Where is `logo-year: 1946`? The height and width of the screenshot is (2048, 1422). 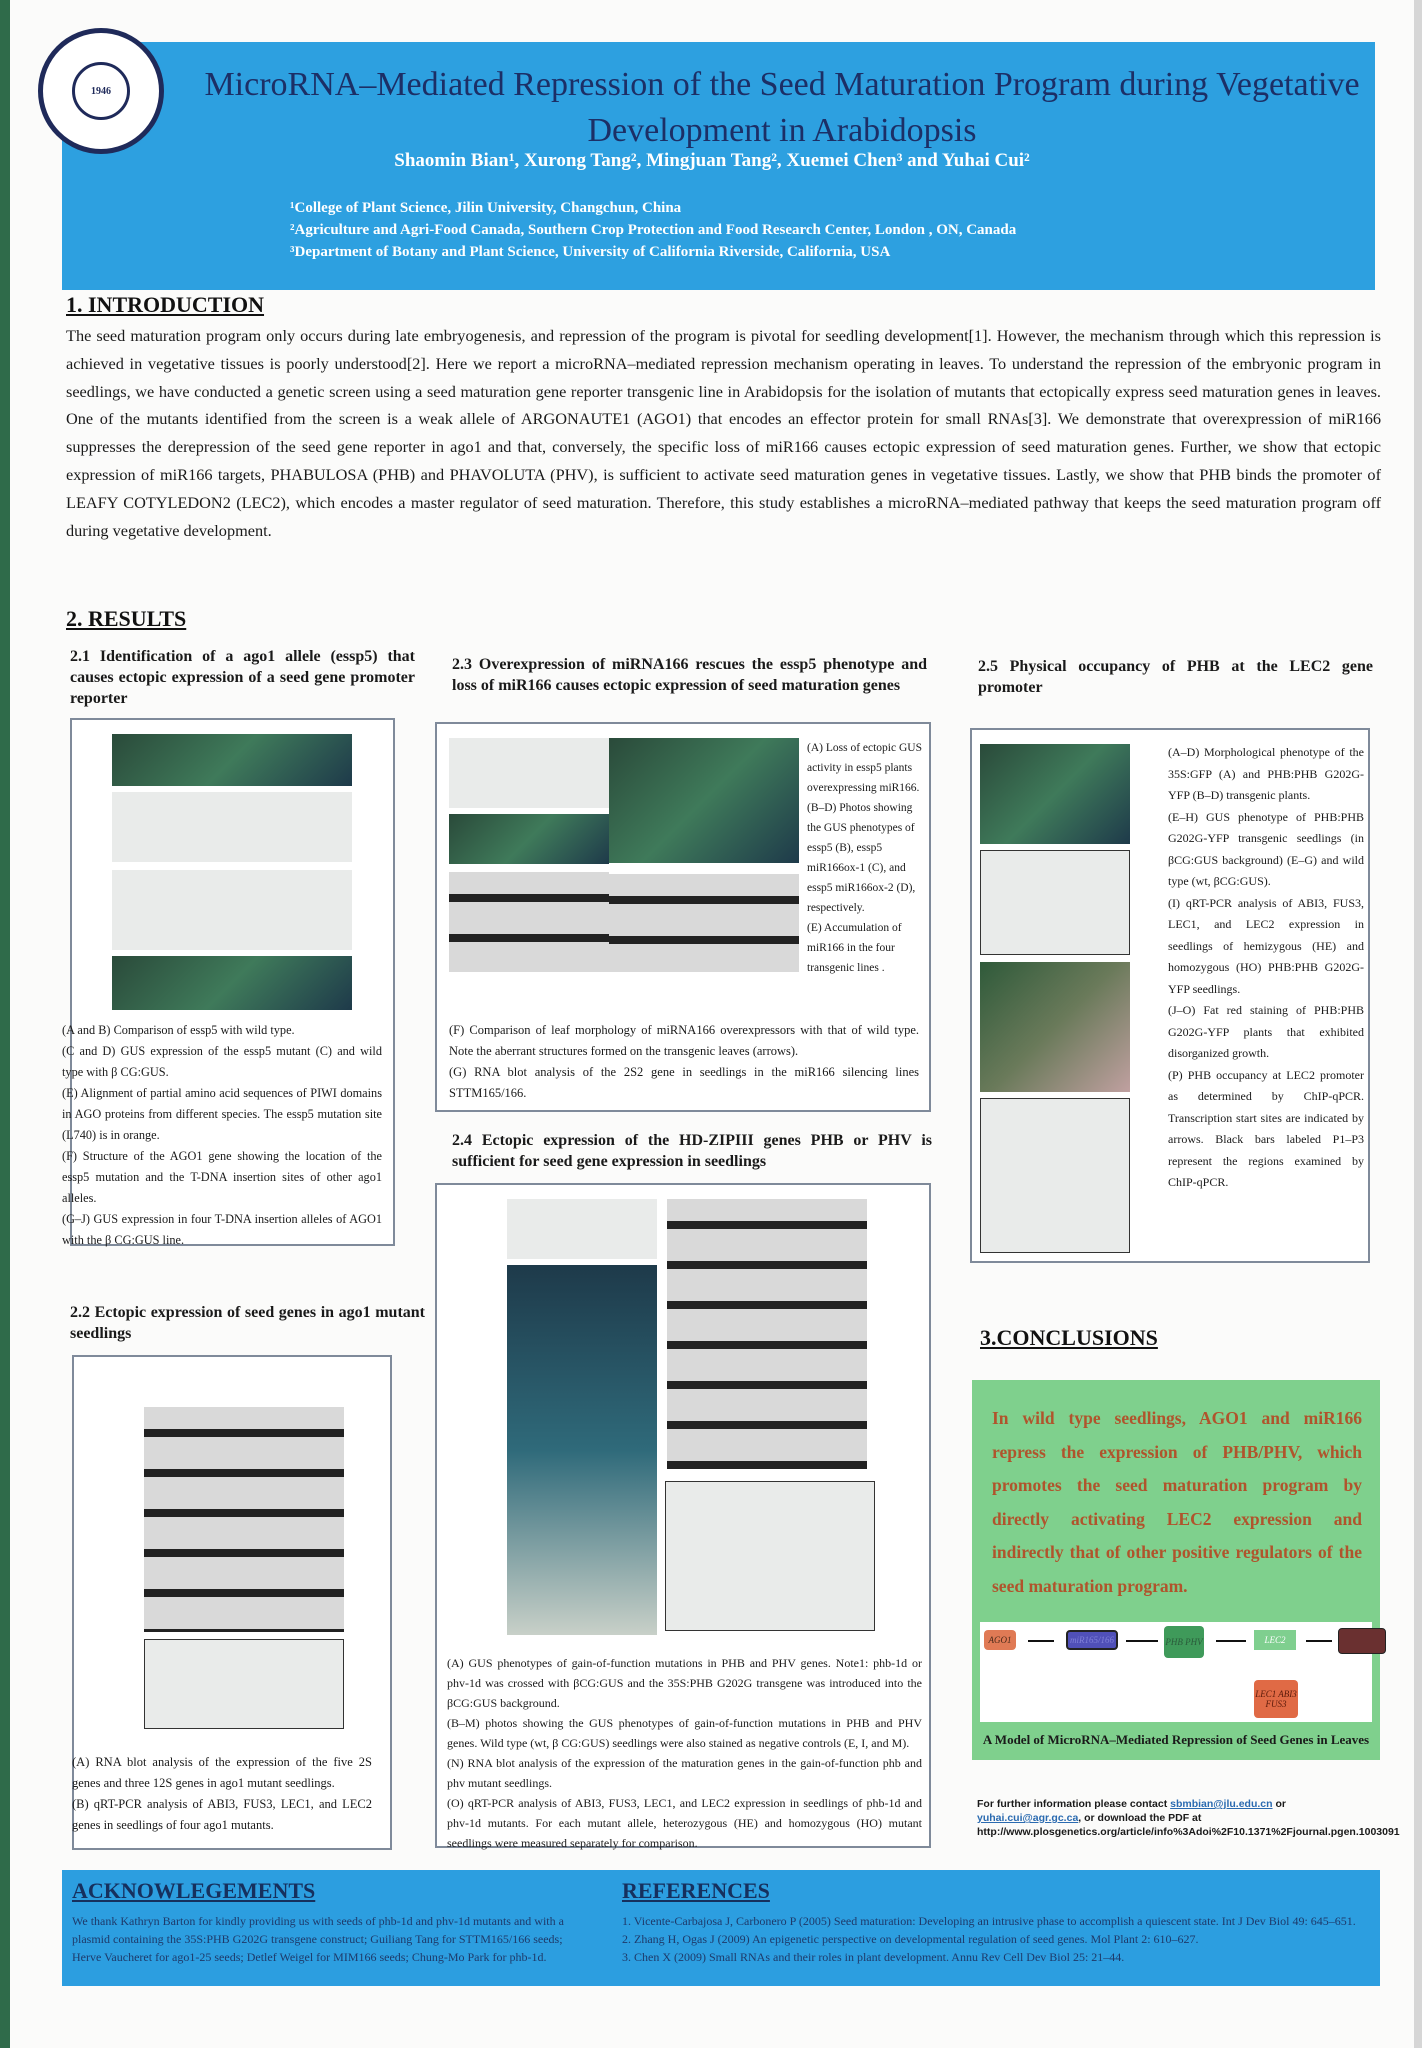 logo-year: 1946 is located at coordinates (101, 91).